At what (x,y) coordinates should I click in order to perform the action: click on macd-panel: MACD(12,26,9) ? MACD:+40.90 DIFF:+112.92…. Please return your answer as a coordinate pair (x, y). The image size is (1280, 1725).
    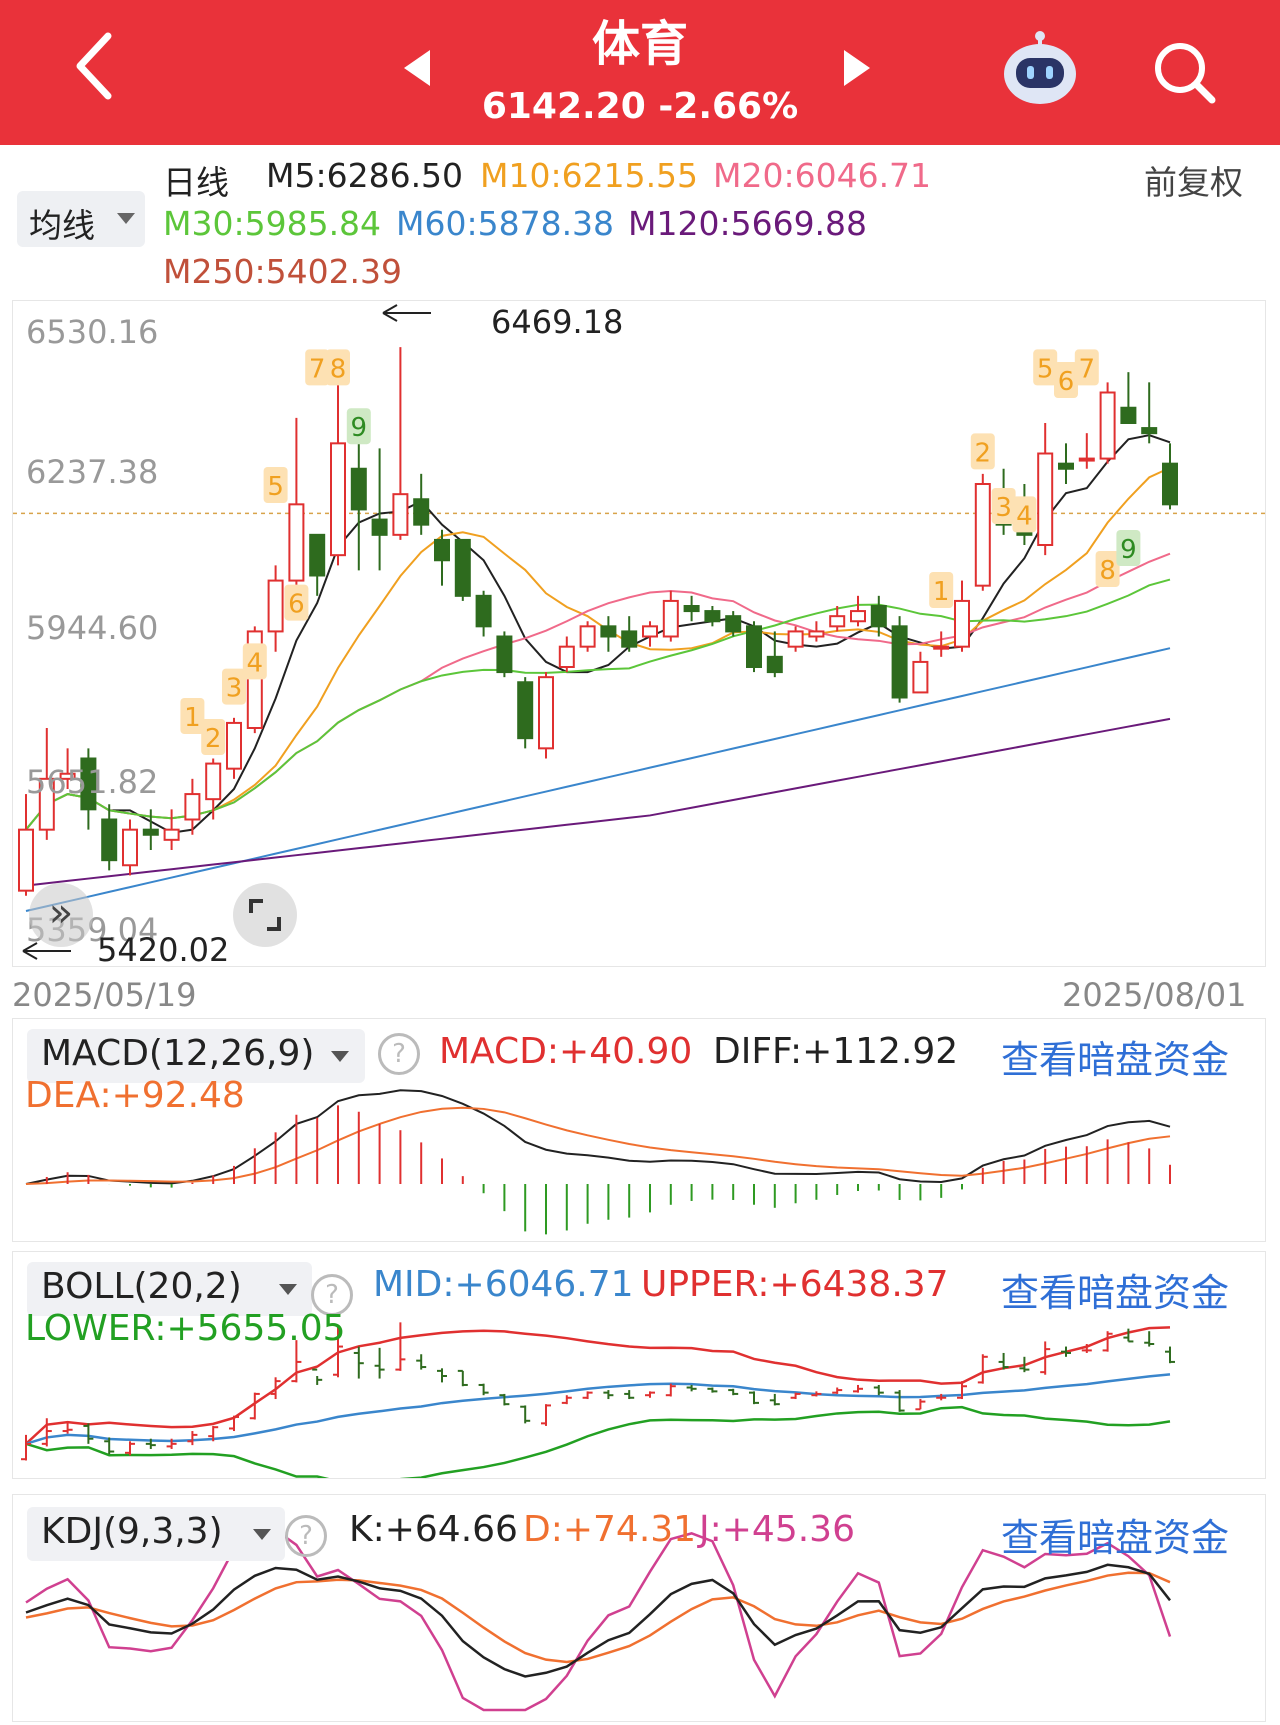
    Looking at the image, I should click on (639, 1130).